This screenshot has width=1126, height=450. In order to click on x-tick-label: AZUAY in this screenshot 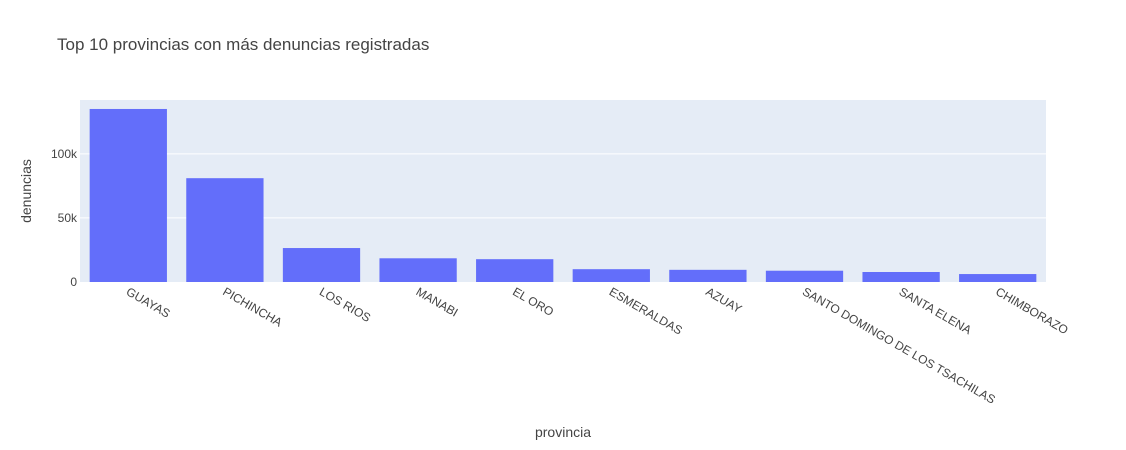, I will do `click(723, 300)`.